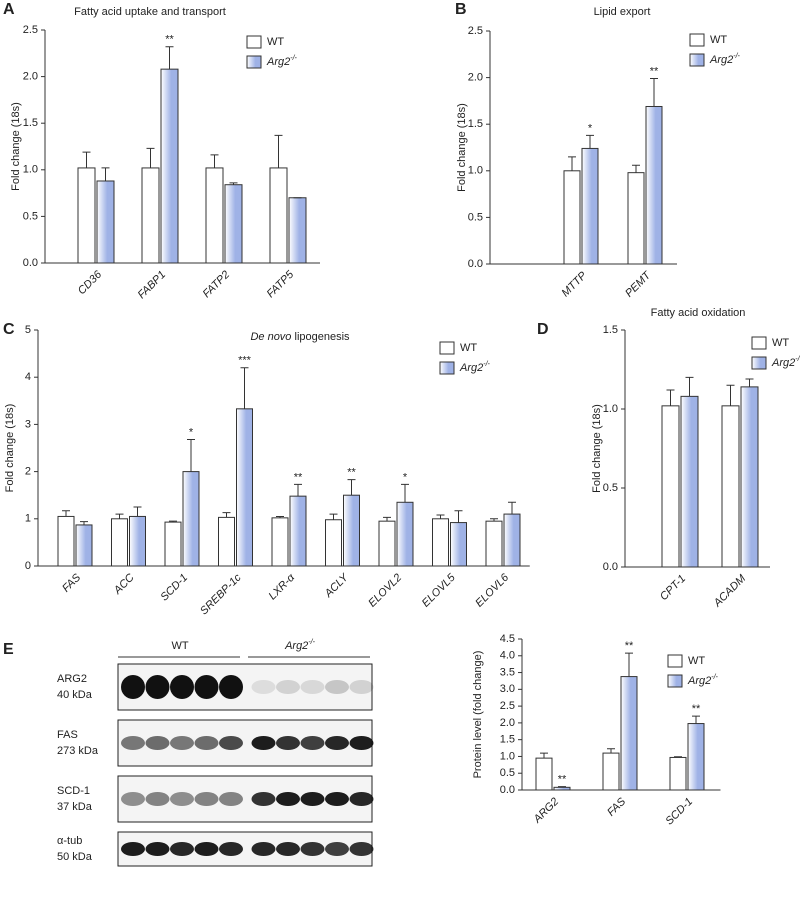 The height and width of the screenshot is (912, 800). What do you see at coordinates (507, 672) in the screenshot?
I see `y-tick-label: 3.5` at bounding box center [507, 672].